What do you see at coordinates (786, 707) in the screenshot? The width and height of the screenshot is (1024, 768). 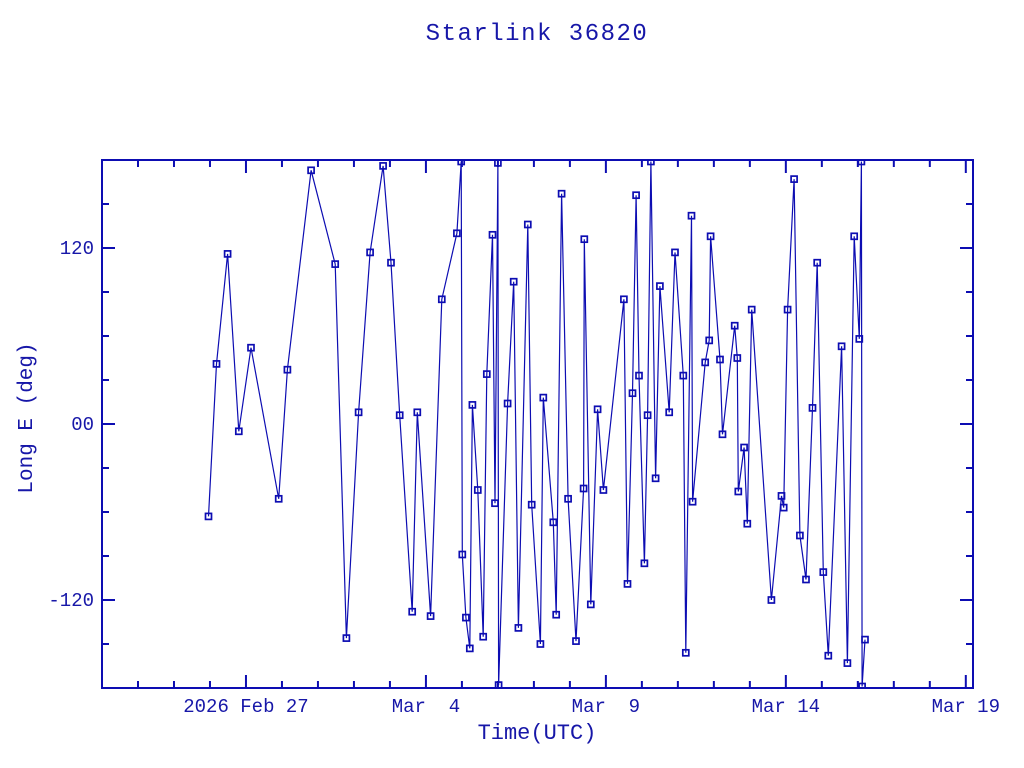 I see `x-tick-label: Mar 14` at bounding box center [786, 707].